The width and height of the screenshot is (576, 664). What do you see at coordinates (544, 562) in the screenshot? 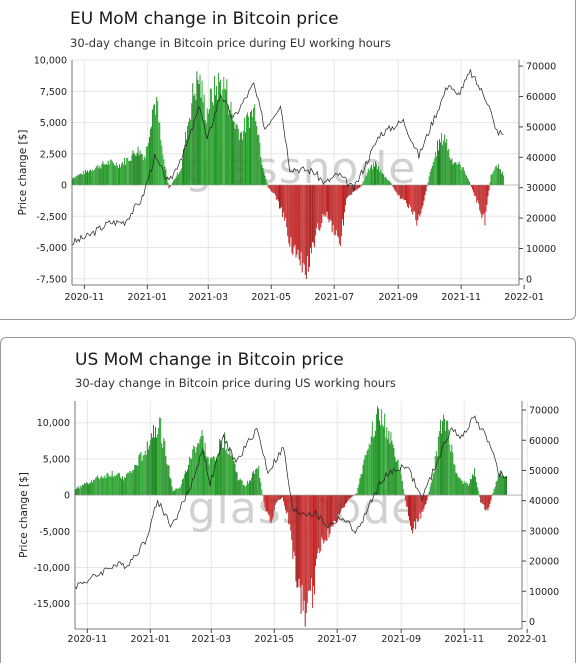
I see `y2-tick-label: 20000` at bounding box center [544, 562].